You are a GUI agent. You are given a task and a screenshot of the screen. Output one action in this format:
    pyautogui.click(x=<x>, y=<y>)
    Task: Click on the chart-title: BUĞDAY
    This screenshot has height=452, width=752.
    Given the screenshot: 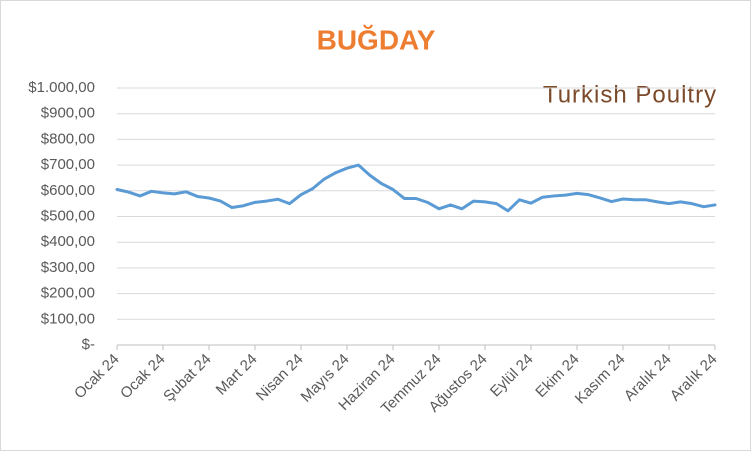 What is the action you would take?
    pyautogui.click(x=376, y=39)
    